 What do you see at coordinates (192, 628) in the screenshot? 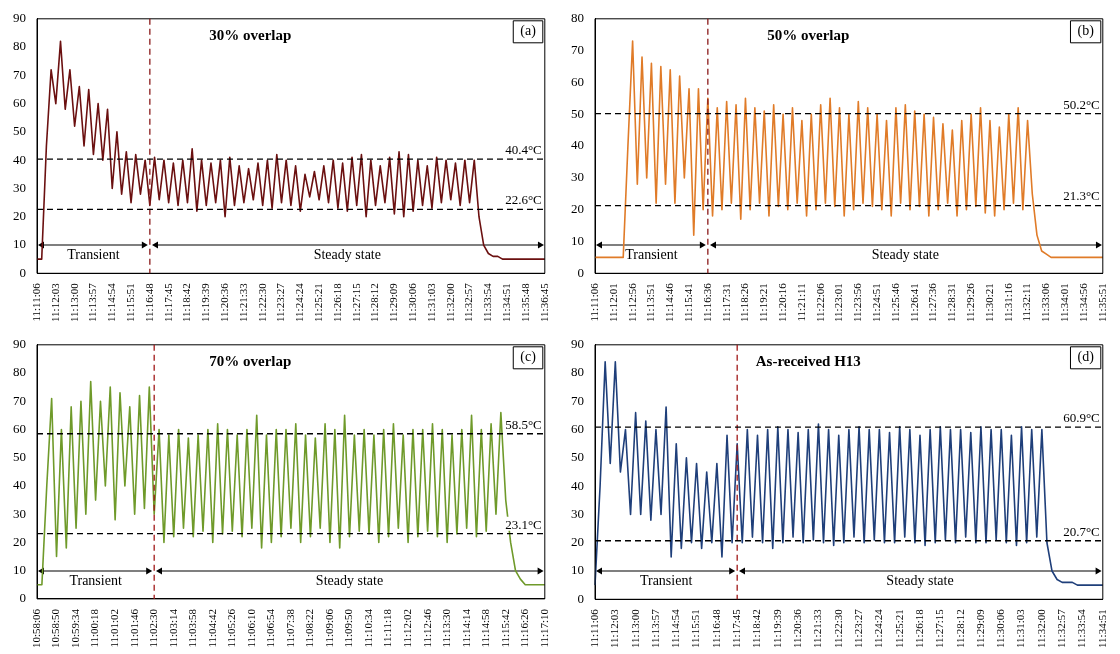
I see `x-tick-label: 11:03:58` at bounding box center [192, 628].